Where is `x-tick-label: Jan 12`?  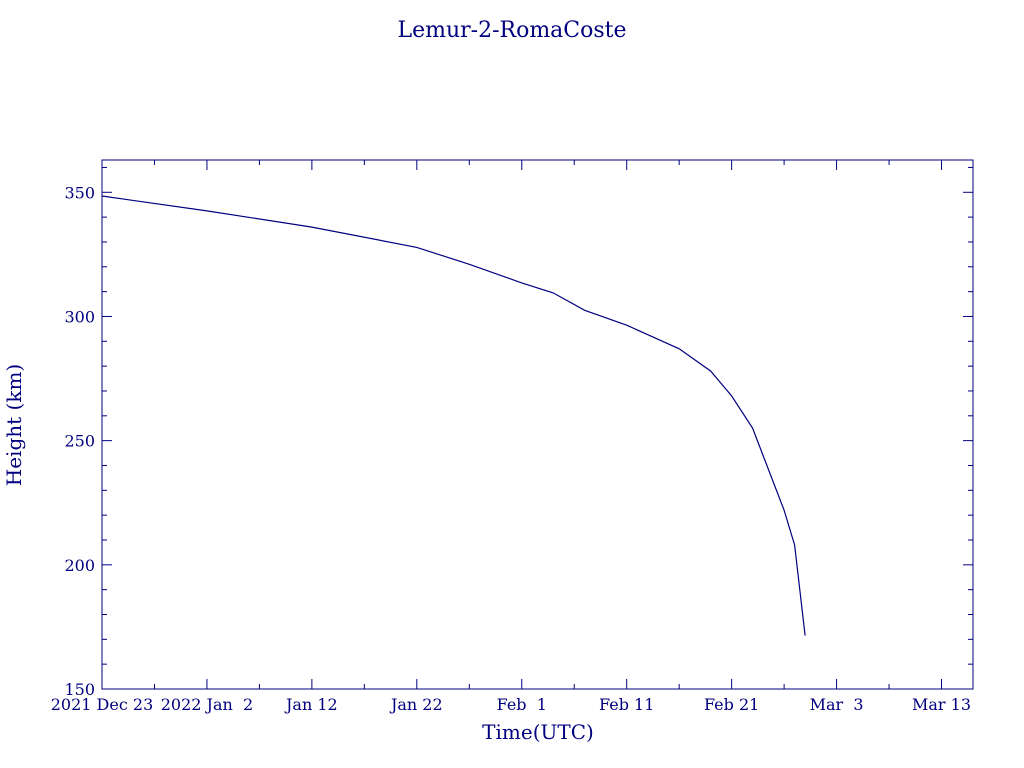
x-tick-label: Jan 12 is located at coordinates (311, 704).